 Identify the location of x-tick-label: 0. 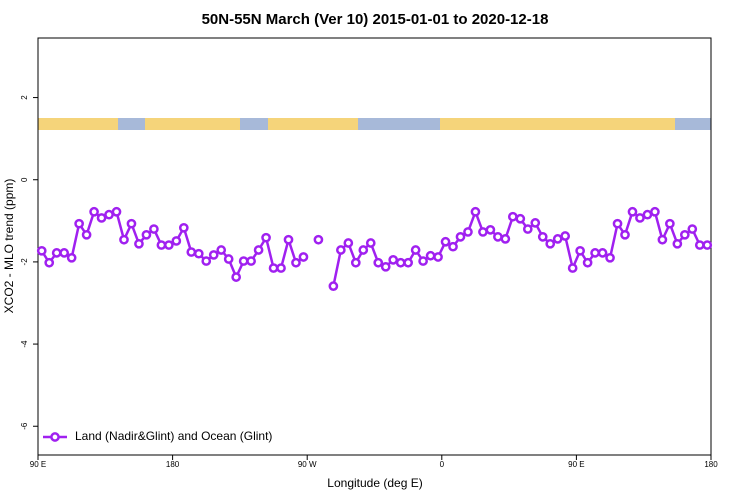
(442, 464).